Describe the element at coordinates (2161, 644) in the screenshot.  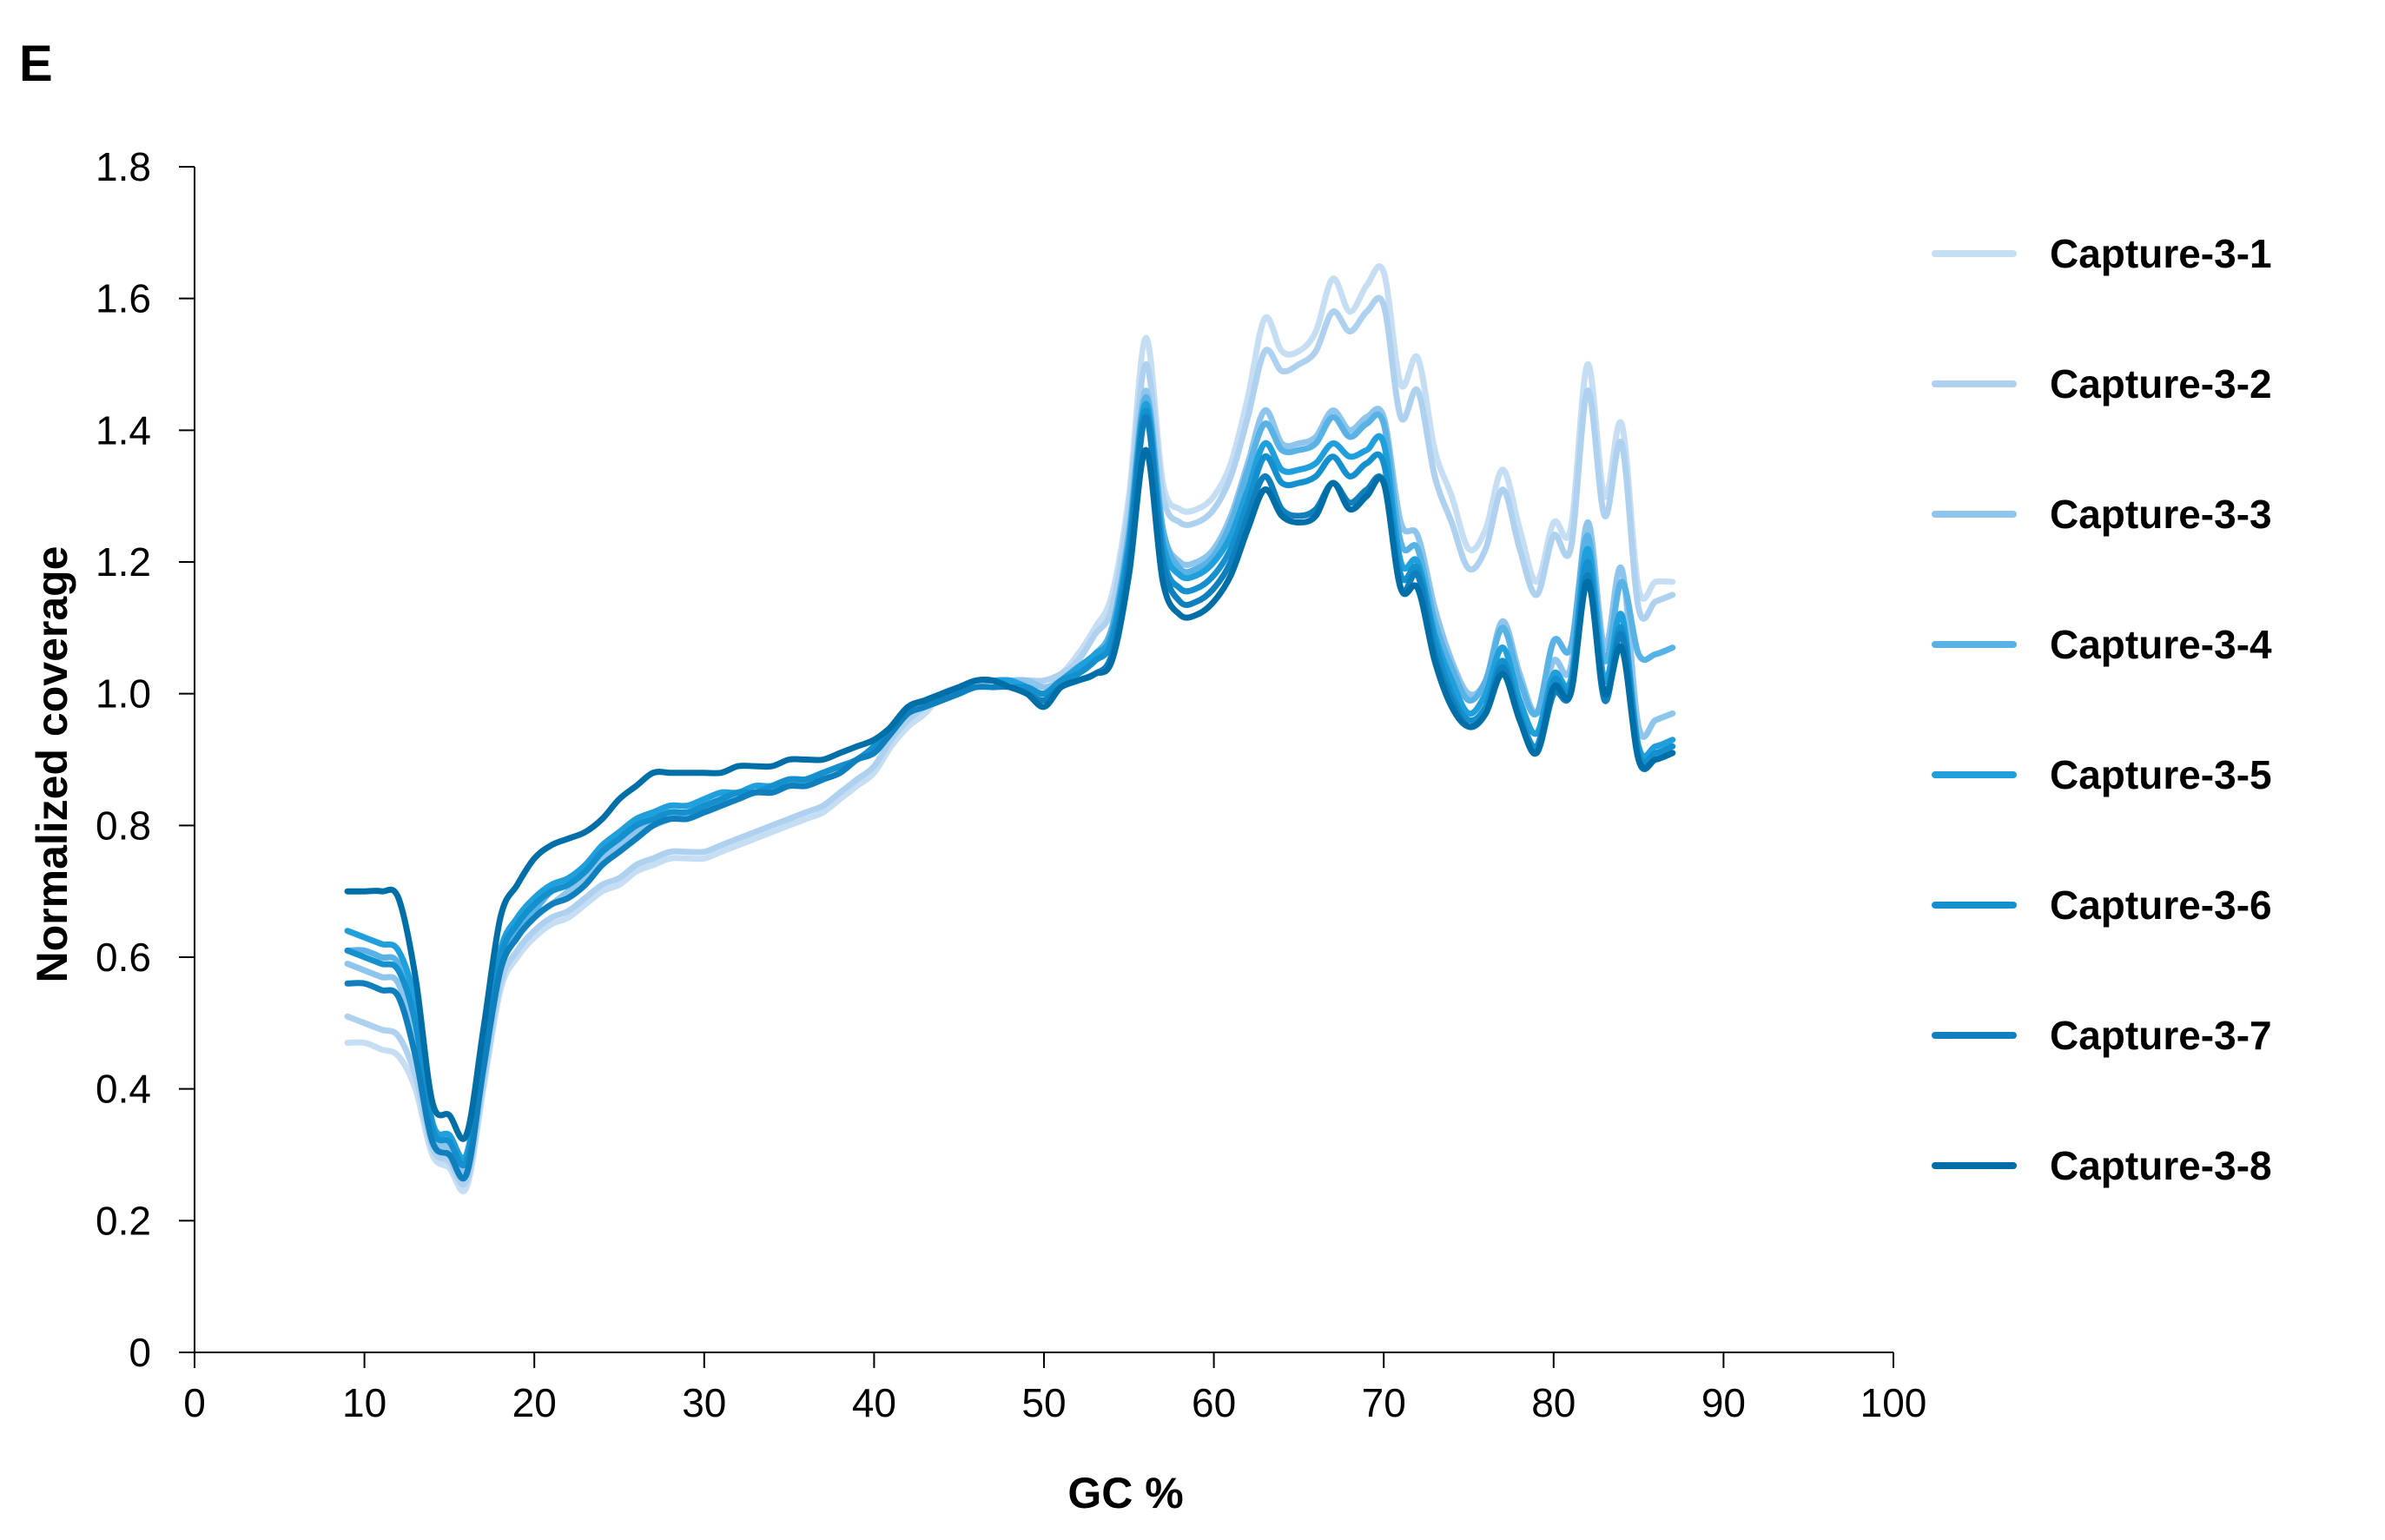
I see `legend-label: Capture-3-4` at that location.